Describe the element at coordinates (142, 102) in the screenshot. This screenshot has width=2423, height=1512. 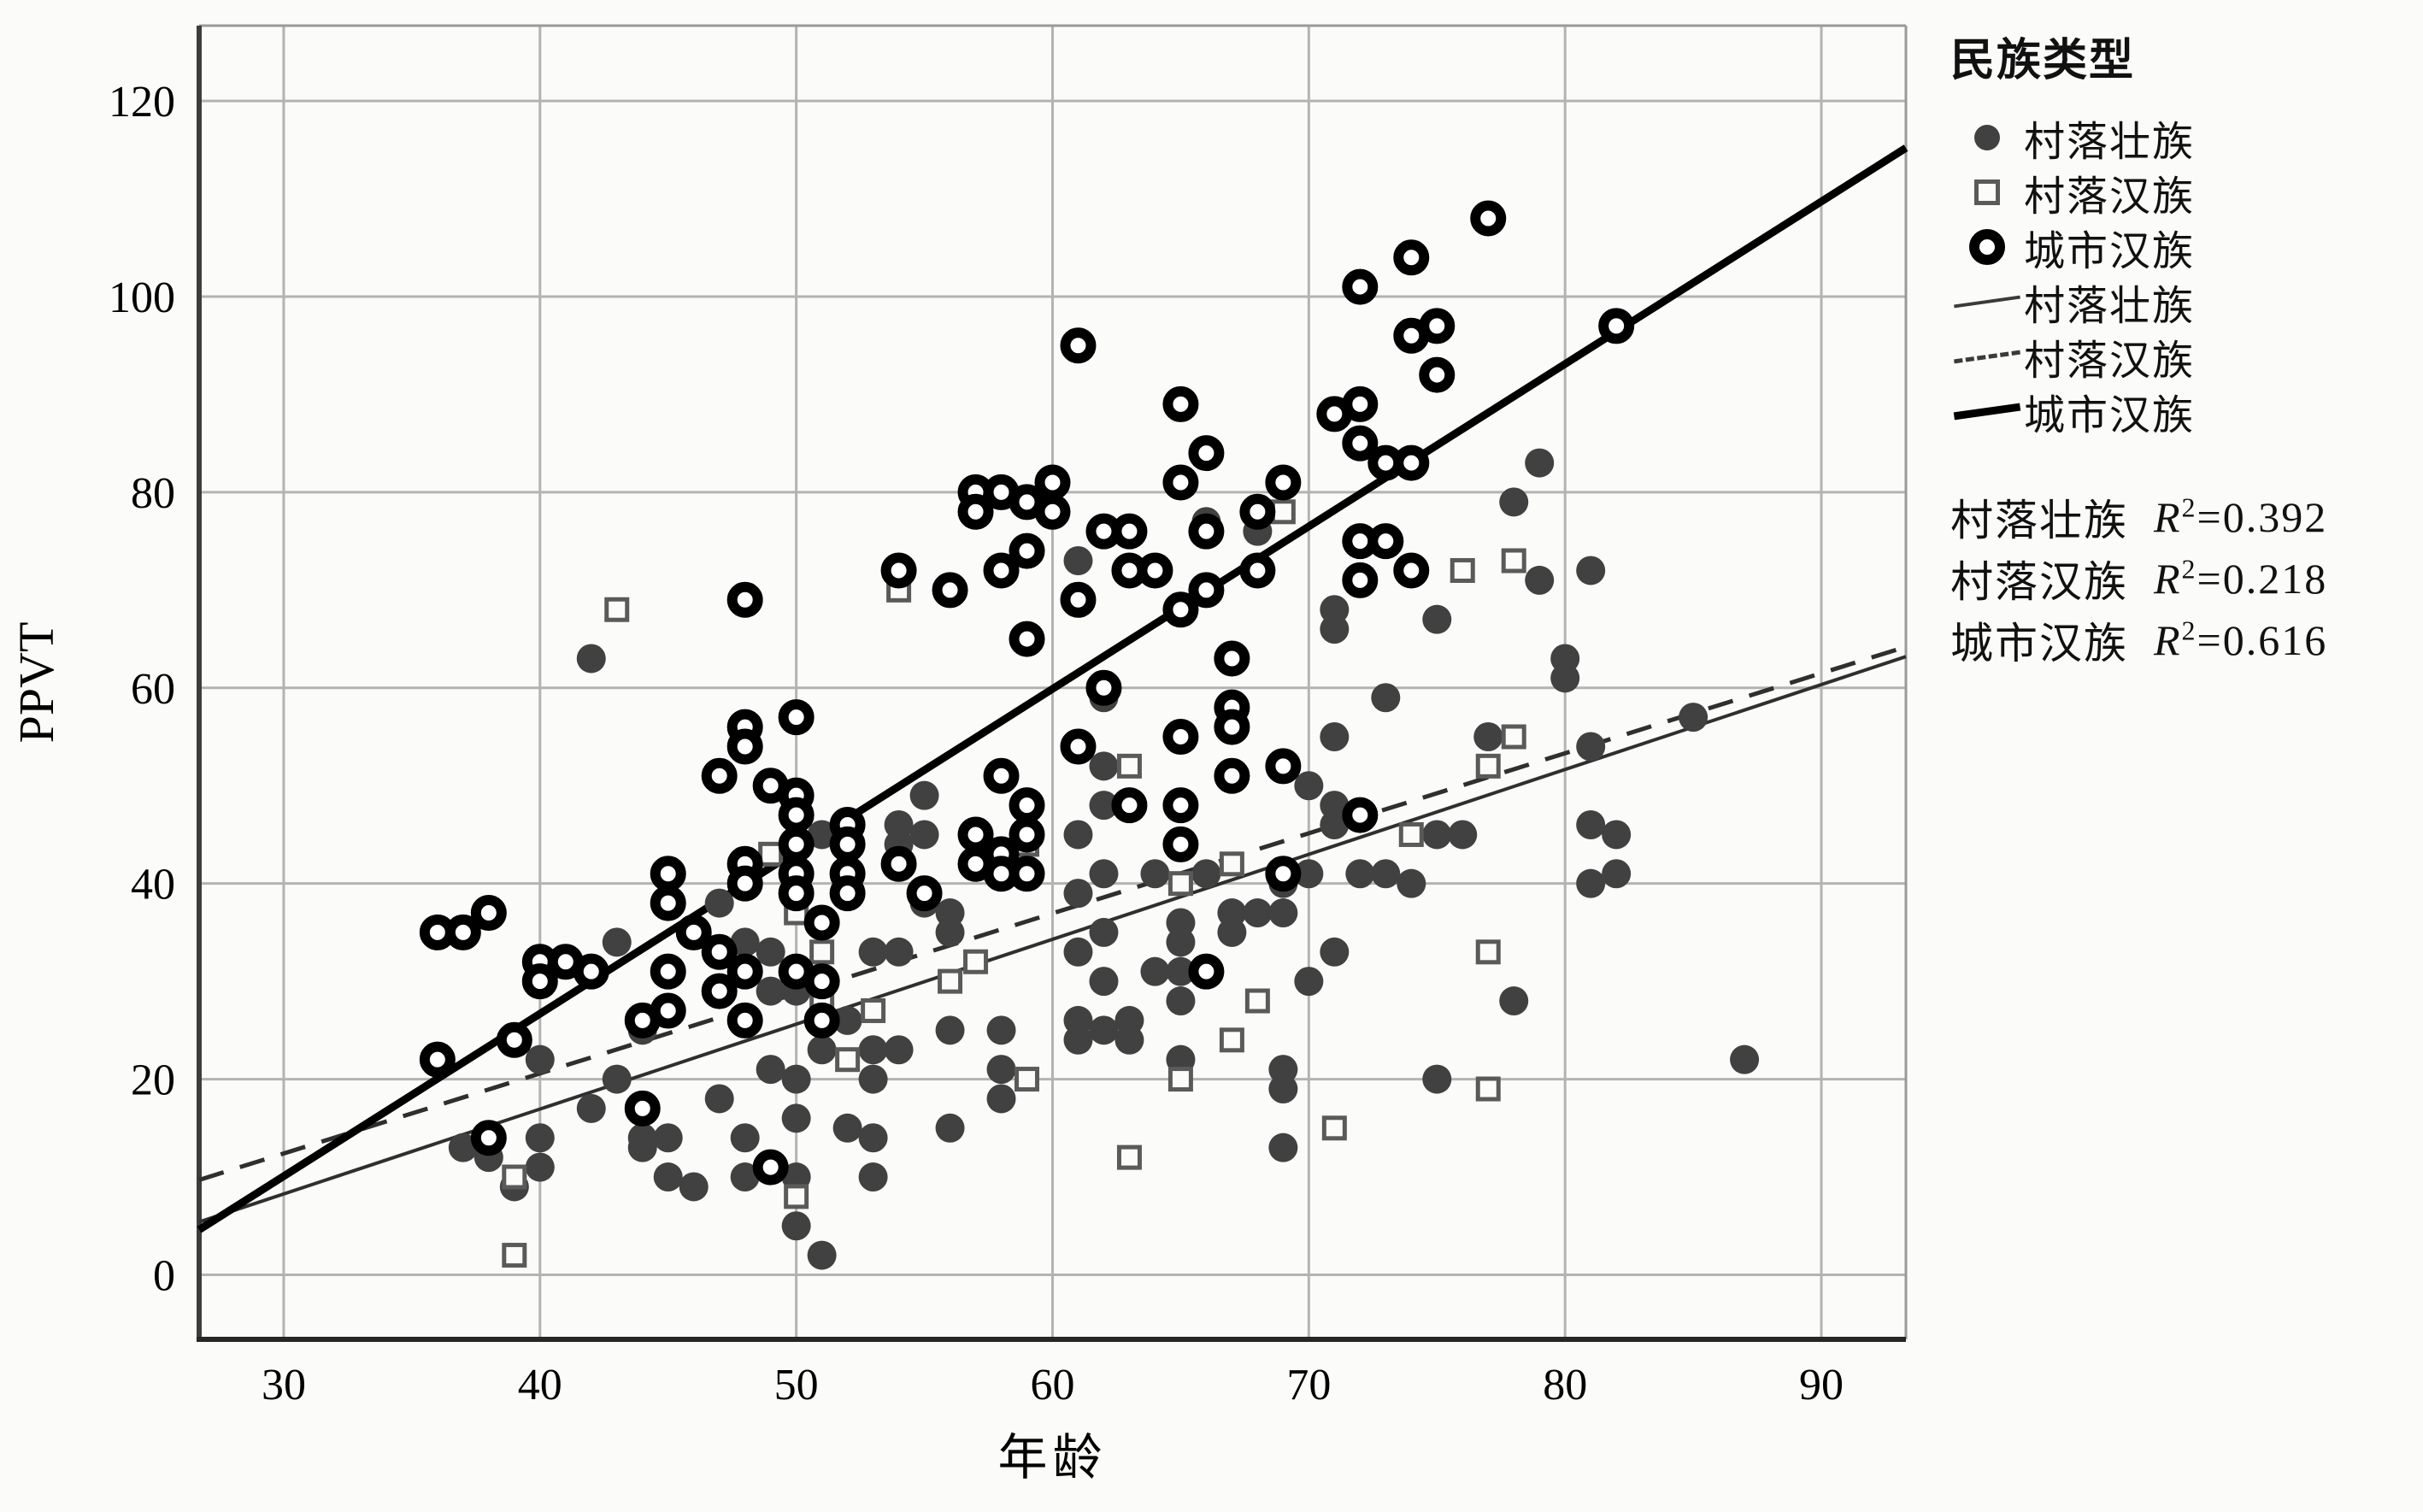
I see `y-tick-label: 120` at that location.